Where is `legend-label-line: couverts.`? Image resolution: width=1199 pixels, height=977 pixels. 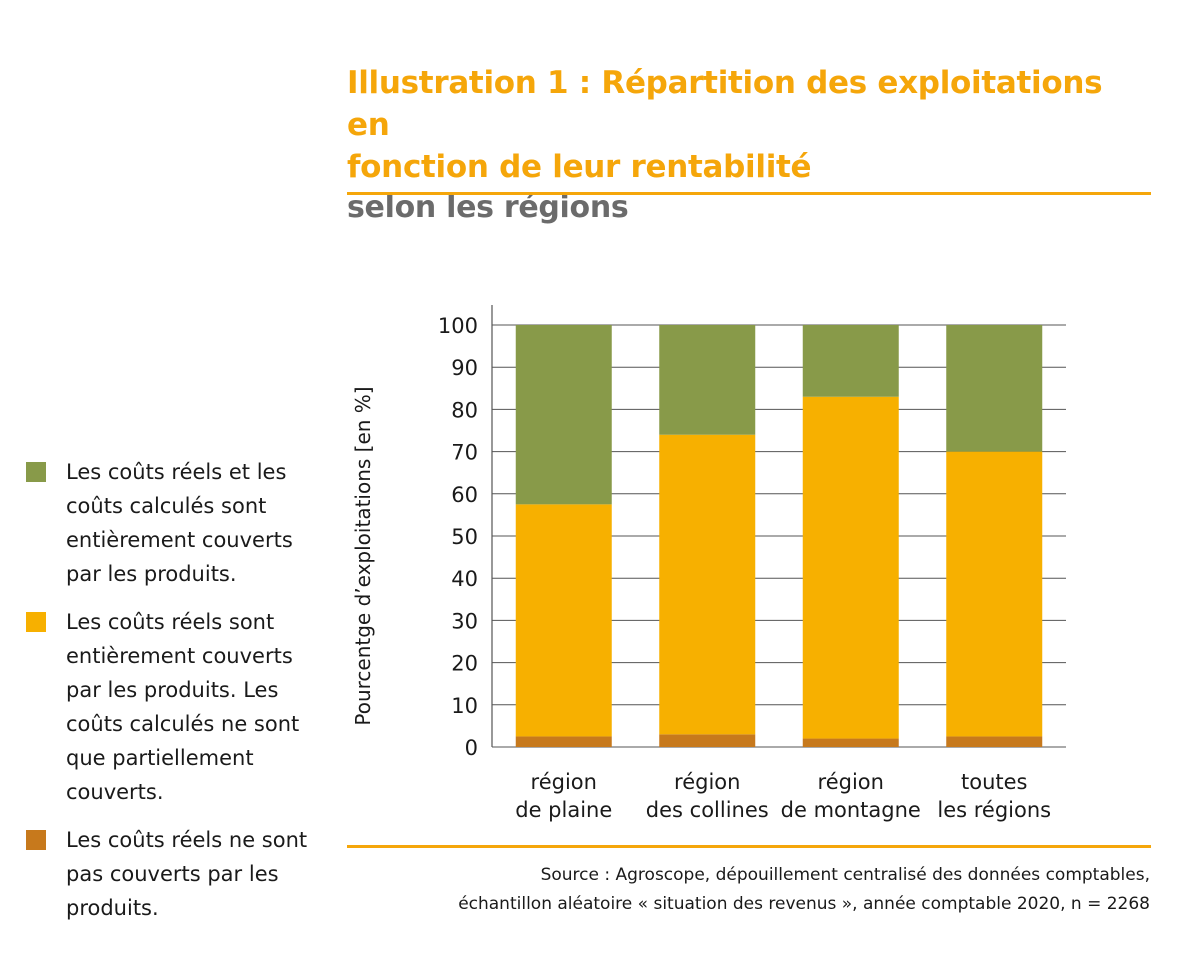
legend-label-line: couverts. is located at coordinates (115, 792).